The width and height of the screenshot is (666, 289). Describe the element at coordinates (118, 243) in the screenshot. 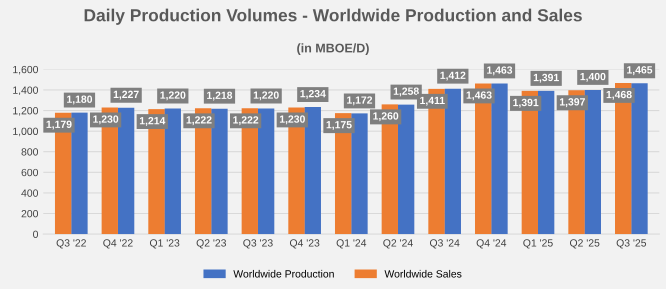

I see `x-tick-label: Q4 '22` at that location.